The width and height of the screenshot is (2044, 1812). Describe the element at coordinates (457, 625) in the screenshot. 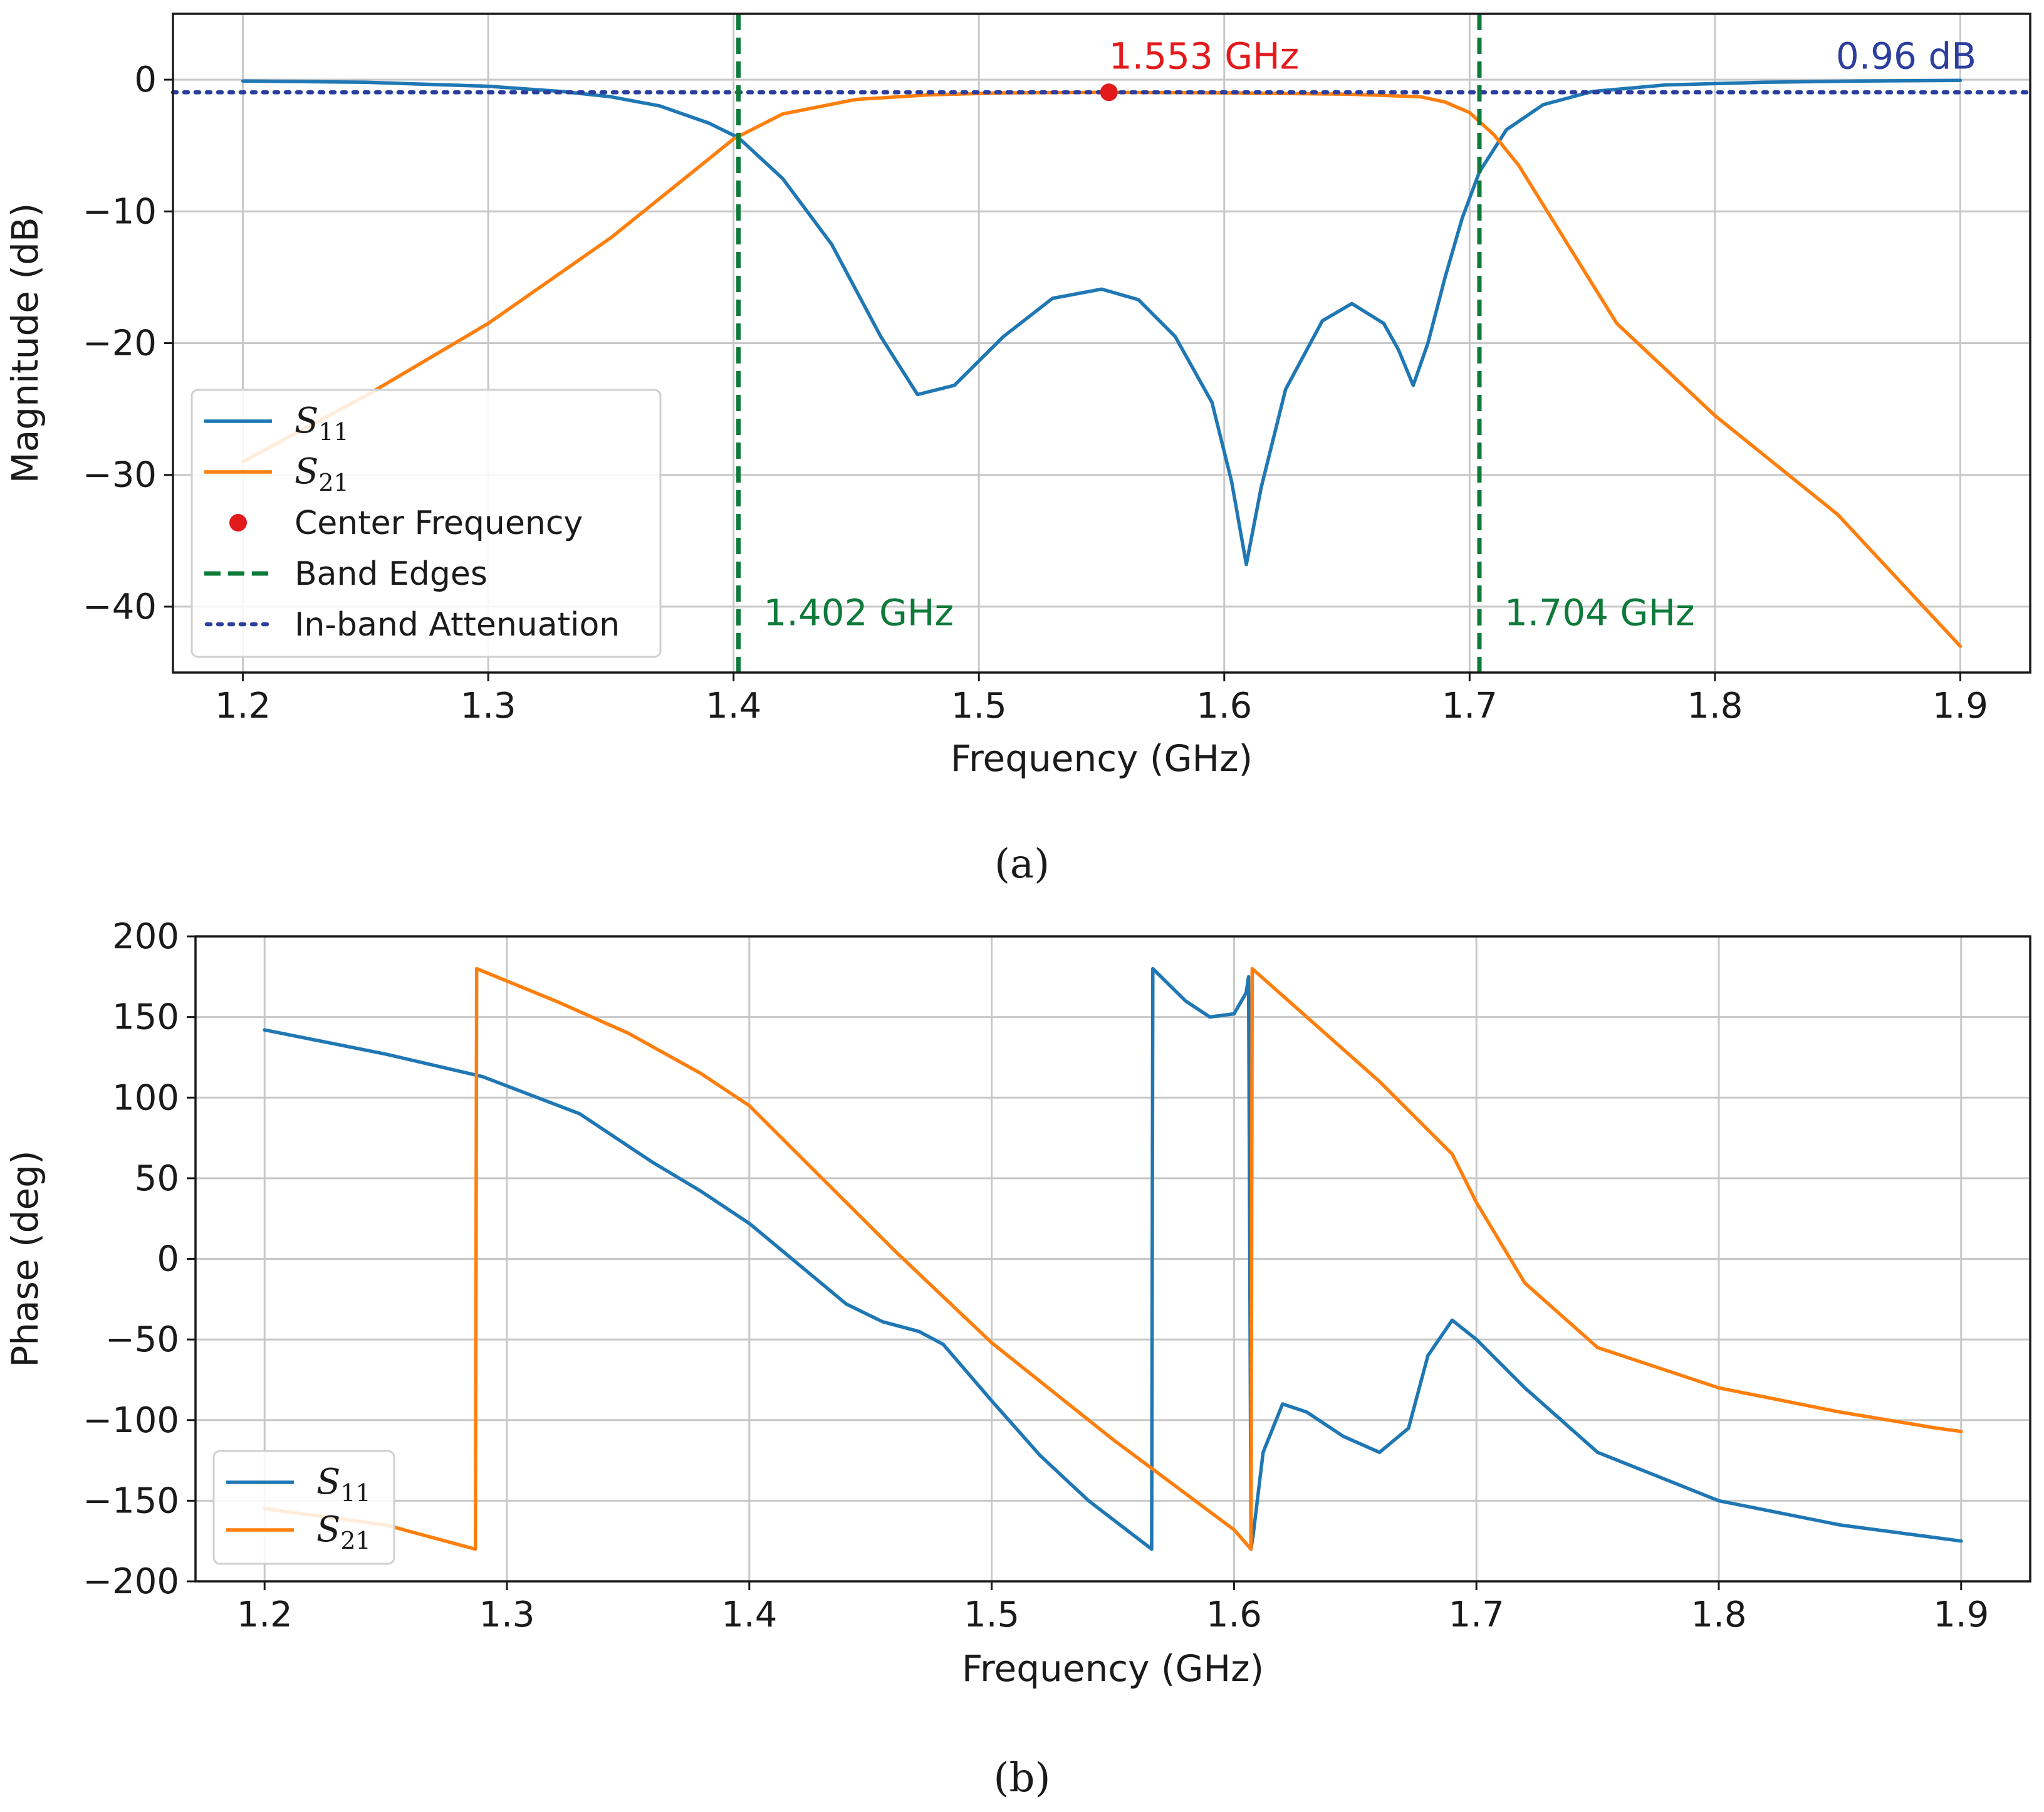

I see `legend-label: In-band Attenuation` at that location.